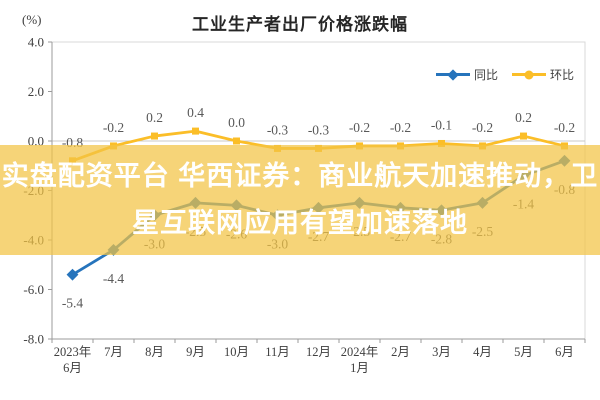 This screenshot has width=600, height=400. What do you see at coordinates (300, 176) in the screenshot?
I see `banner-text-line-1: 实盘配资平台 华西证券：商业航天加速推动，卫` at bounding box center [300, 176].